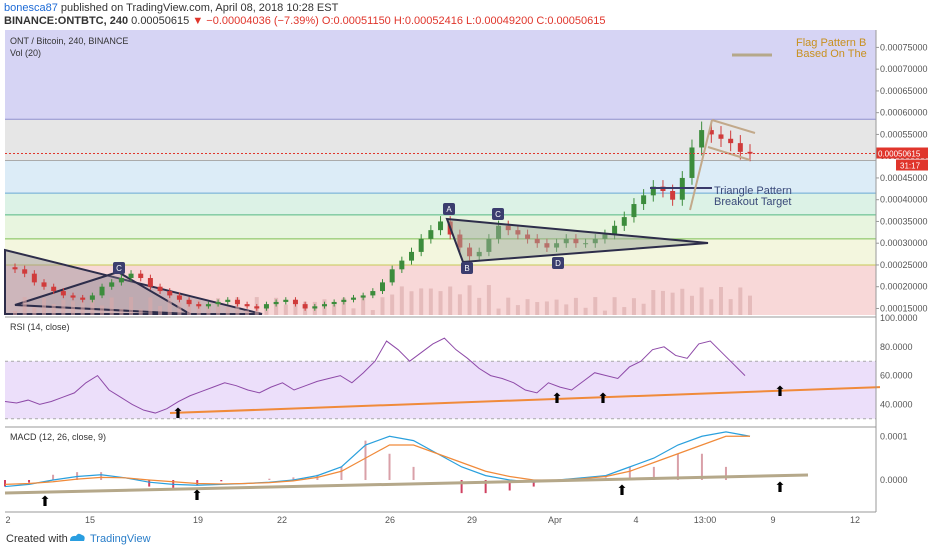 The image size is (932, 550). What do you see at coordinates (90, 520) in the screenshot?
I see `time-axis-tick-label: 15` at bounding box center [90, 520].